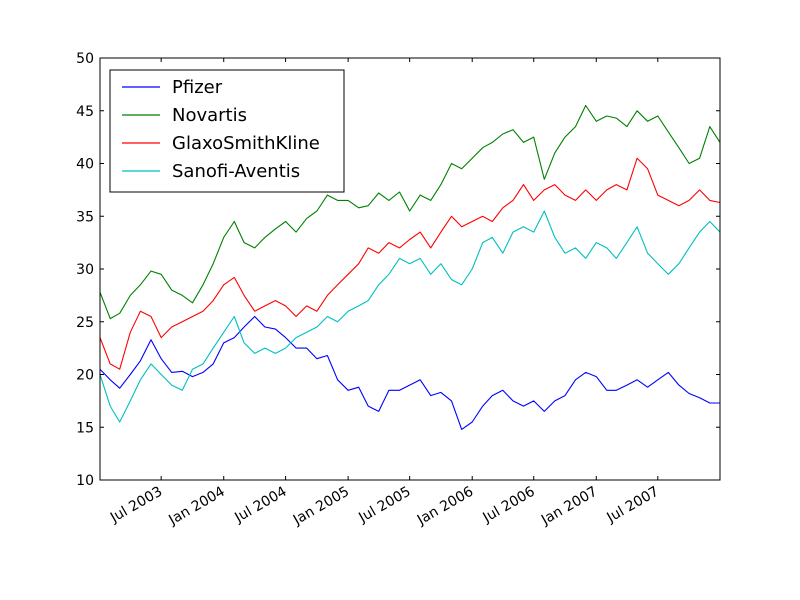 The height and width of the screenshot is (600, 800). What do you see at coordinates (85, 323) in the screenshot?
I see `y-tick-label: 25` at bounding box center [85, 323].